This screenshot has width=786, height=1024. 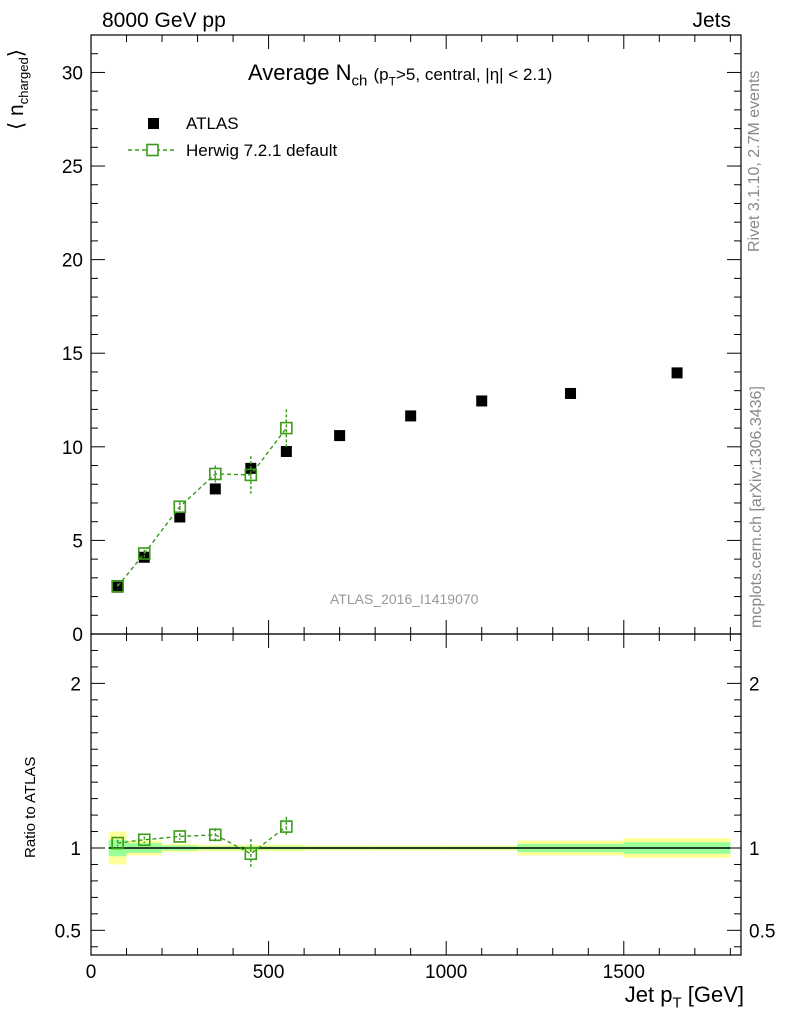 I want to click on y-tick-label: 20, so click(x=72, y=261).